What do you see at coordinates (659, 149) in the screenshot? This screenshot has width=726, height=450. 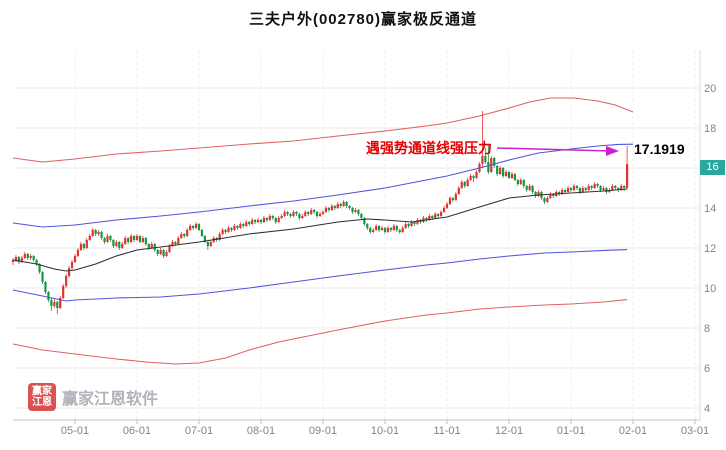 I see `pressure-price-label: 17.1919` at bounding box center [659, 149].